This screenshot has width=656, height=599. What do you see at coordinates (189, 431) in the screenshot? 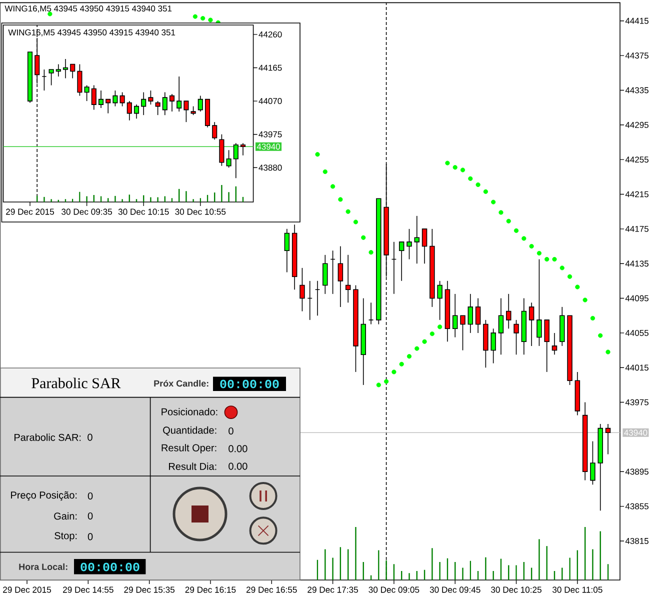
I see `annotation: Quantidade:` at bounding box center [189, 431].